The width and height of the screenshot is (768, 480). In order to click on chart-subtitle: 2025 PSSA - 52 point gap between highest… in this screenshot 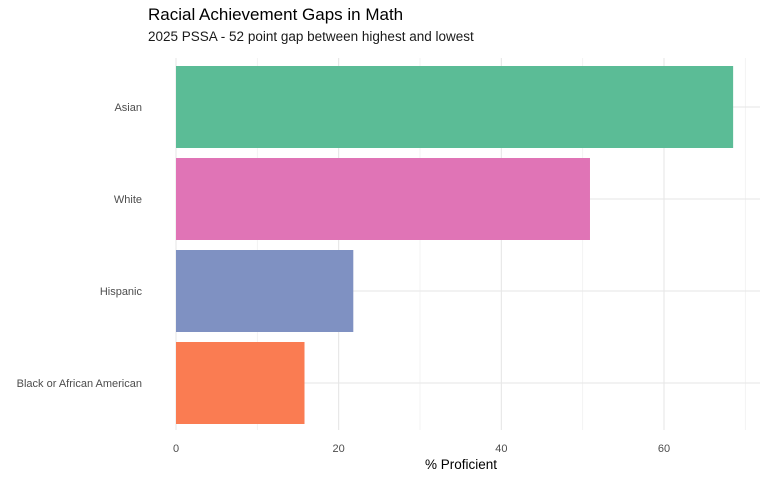, I will do `click(311, 36)`.